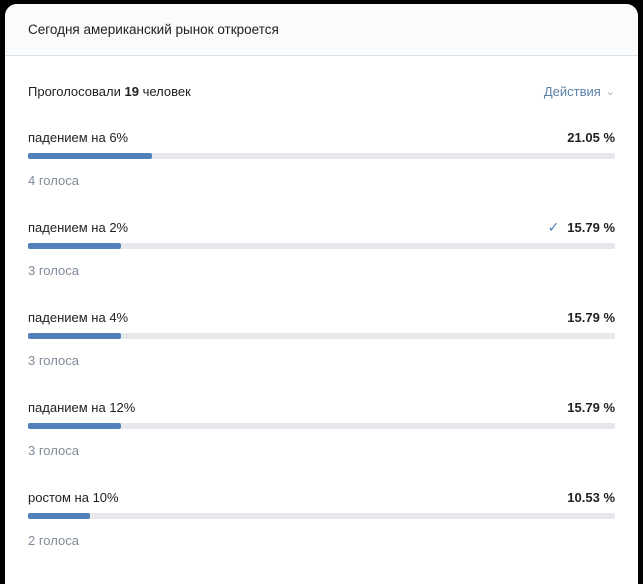  Describe the element at coordinates (321, 339) in the screenshot. I see `poll-option-row: падением на 4% ✓15.79 % 3 голоса` at that location.